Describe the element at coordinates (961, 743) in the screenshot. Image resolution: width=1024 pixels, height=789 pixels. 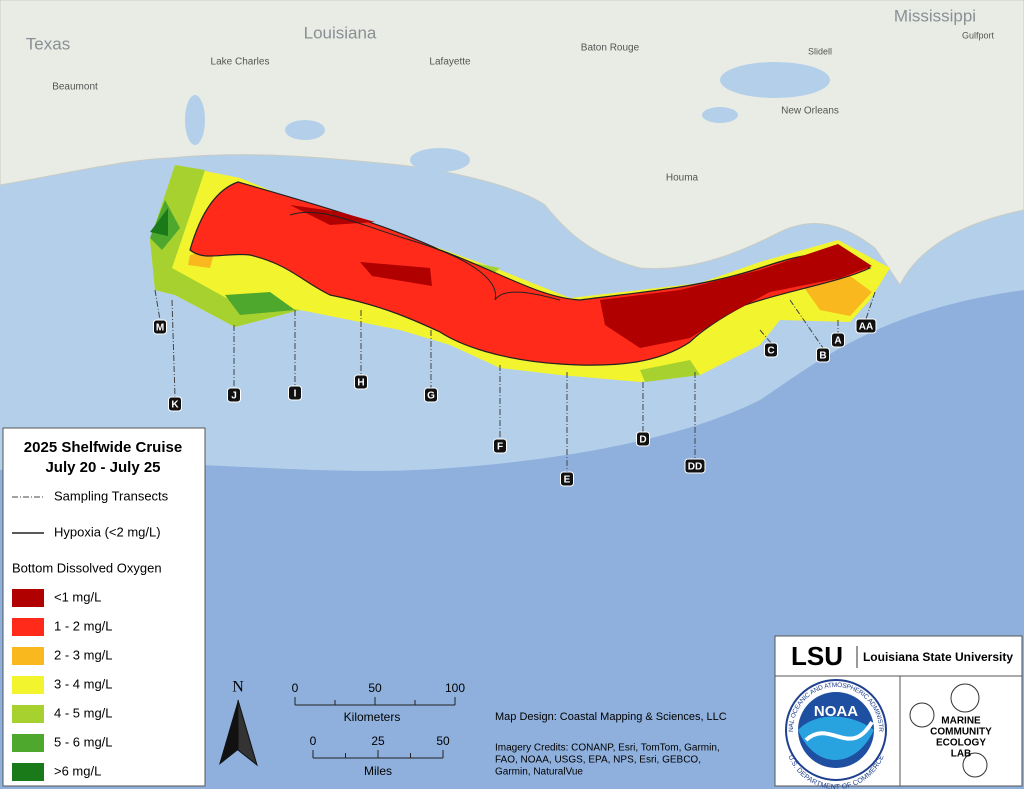
I see `lab-name: ECOLOGY` at that location.